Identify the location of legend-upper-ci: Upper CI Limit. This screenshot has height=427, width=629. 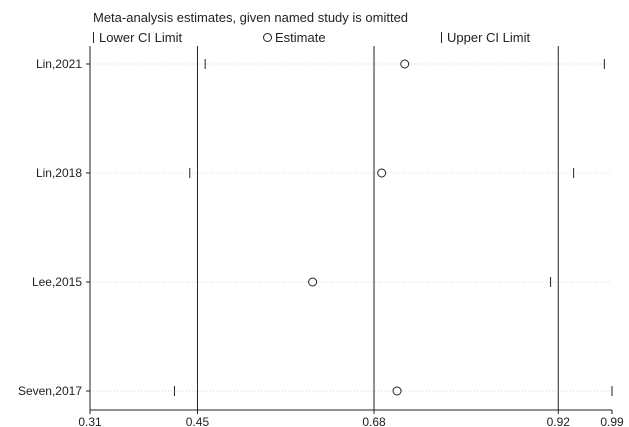
(485, 37).